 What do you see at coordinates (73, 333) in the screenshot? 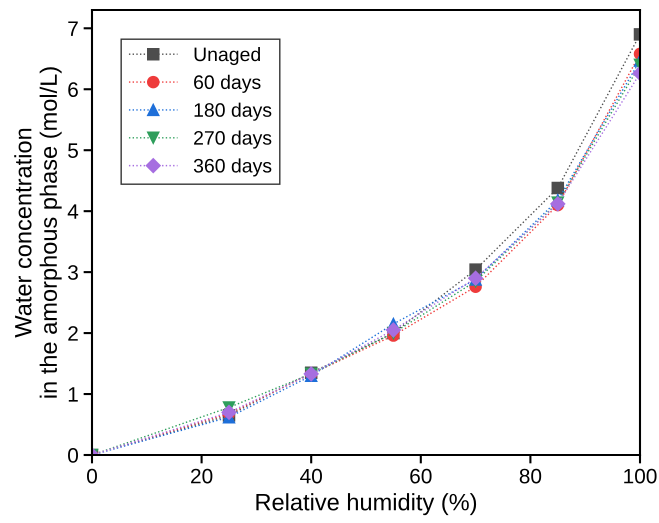
I see `y-tick-label: 2` at bounding box center [73, 333].